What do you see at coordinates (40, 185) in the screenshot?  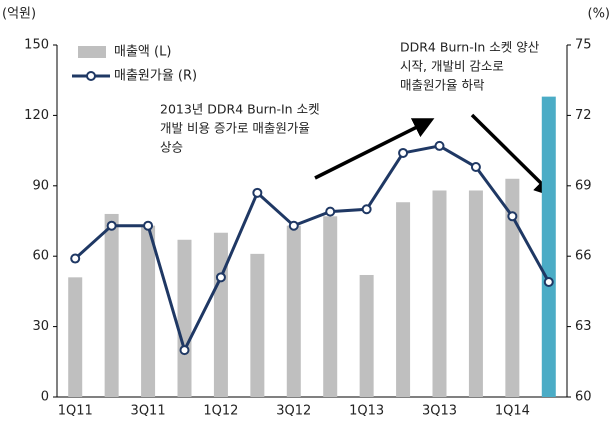 I see `y-tick-label: 90` at bounding box center [40, 185].